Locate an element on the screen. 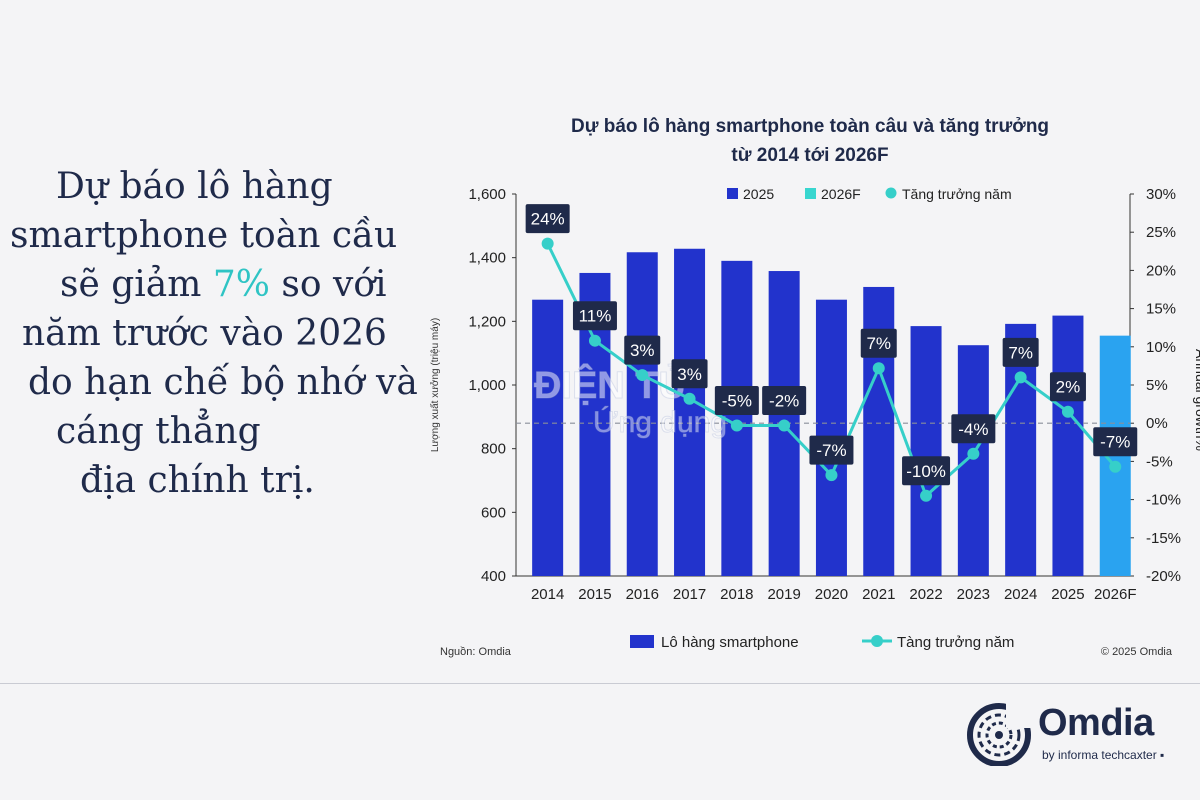 This screenshot has height=800, width=1200. watermark-title: ĐIỆN TỬ is located at coordinates (612, 385).